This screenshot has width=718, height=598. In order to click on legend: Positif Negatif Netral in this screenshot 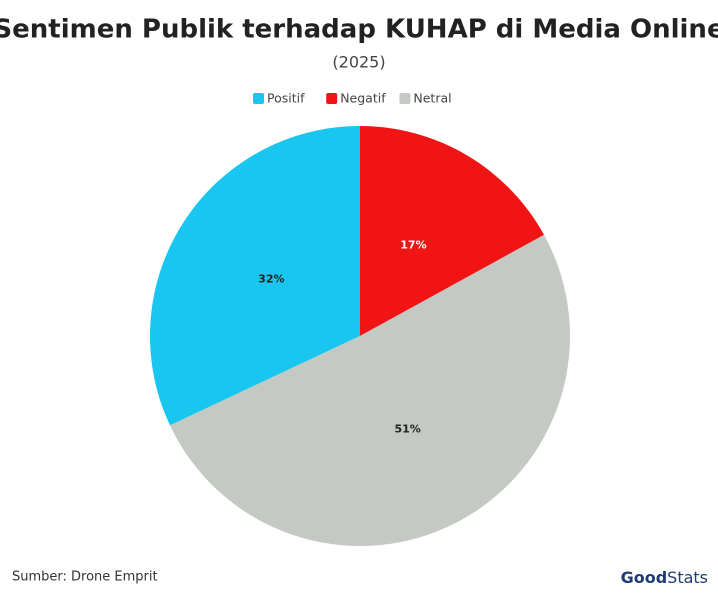, I will do `click(352, 98)`.